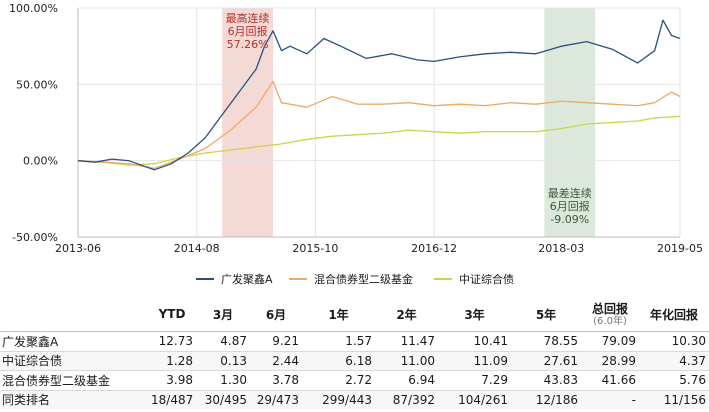 The width and height of the screenshot is (709, 412). I want to click on table-cell: 30/495, so click(223, 399).